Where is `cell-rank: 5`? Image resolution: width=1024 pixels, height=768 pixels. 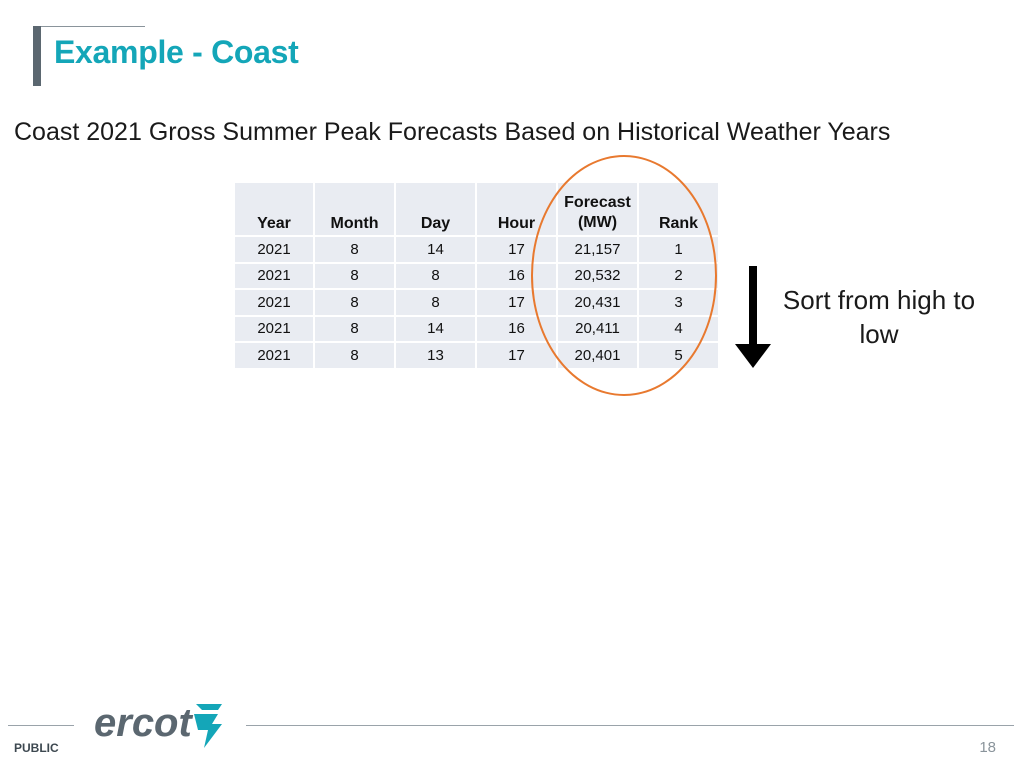 cell-rank: 5 is located at coordinates (678, 355).